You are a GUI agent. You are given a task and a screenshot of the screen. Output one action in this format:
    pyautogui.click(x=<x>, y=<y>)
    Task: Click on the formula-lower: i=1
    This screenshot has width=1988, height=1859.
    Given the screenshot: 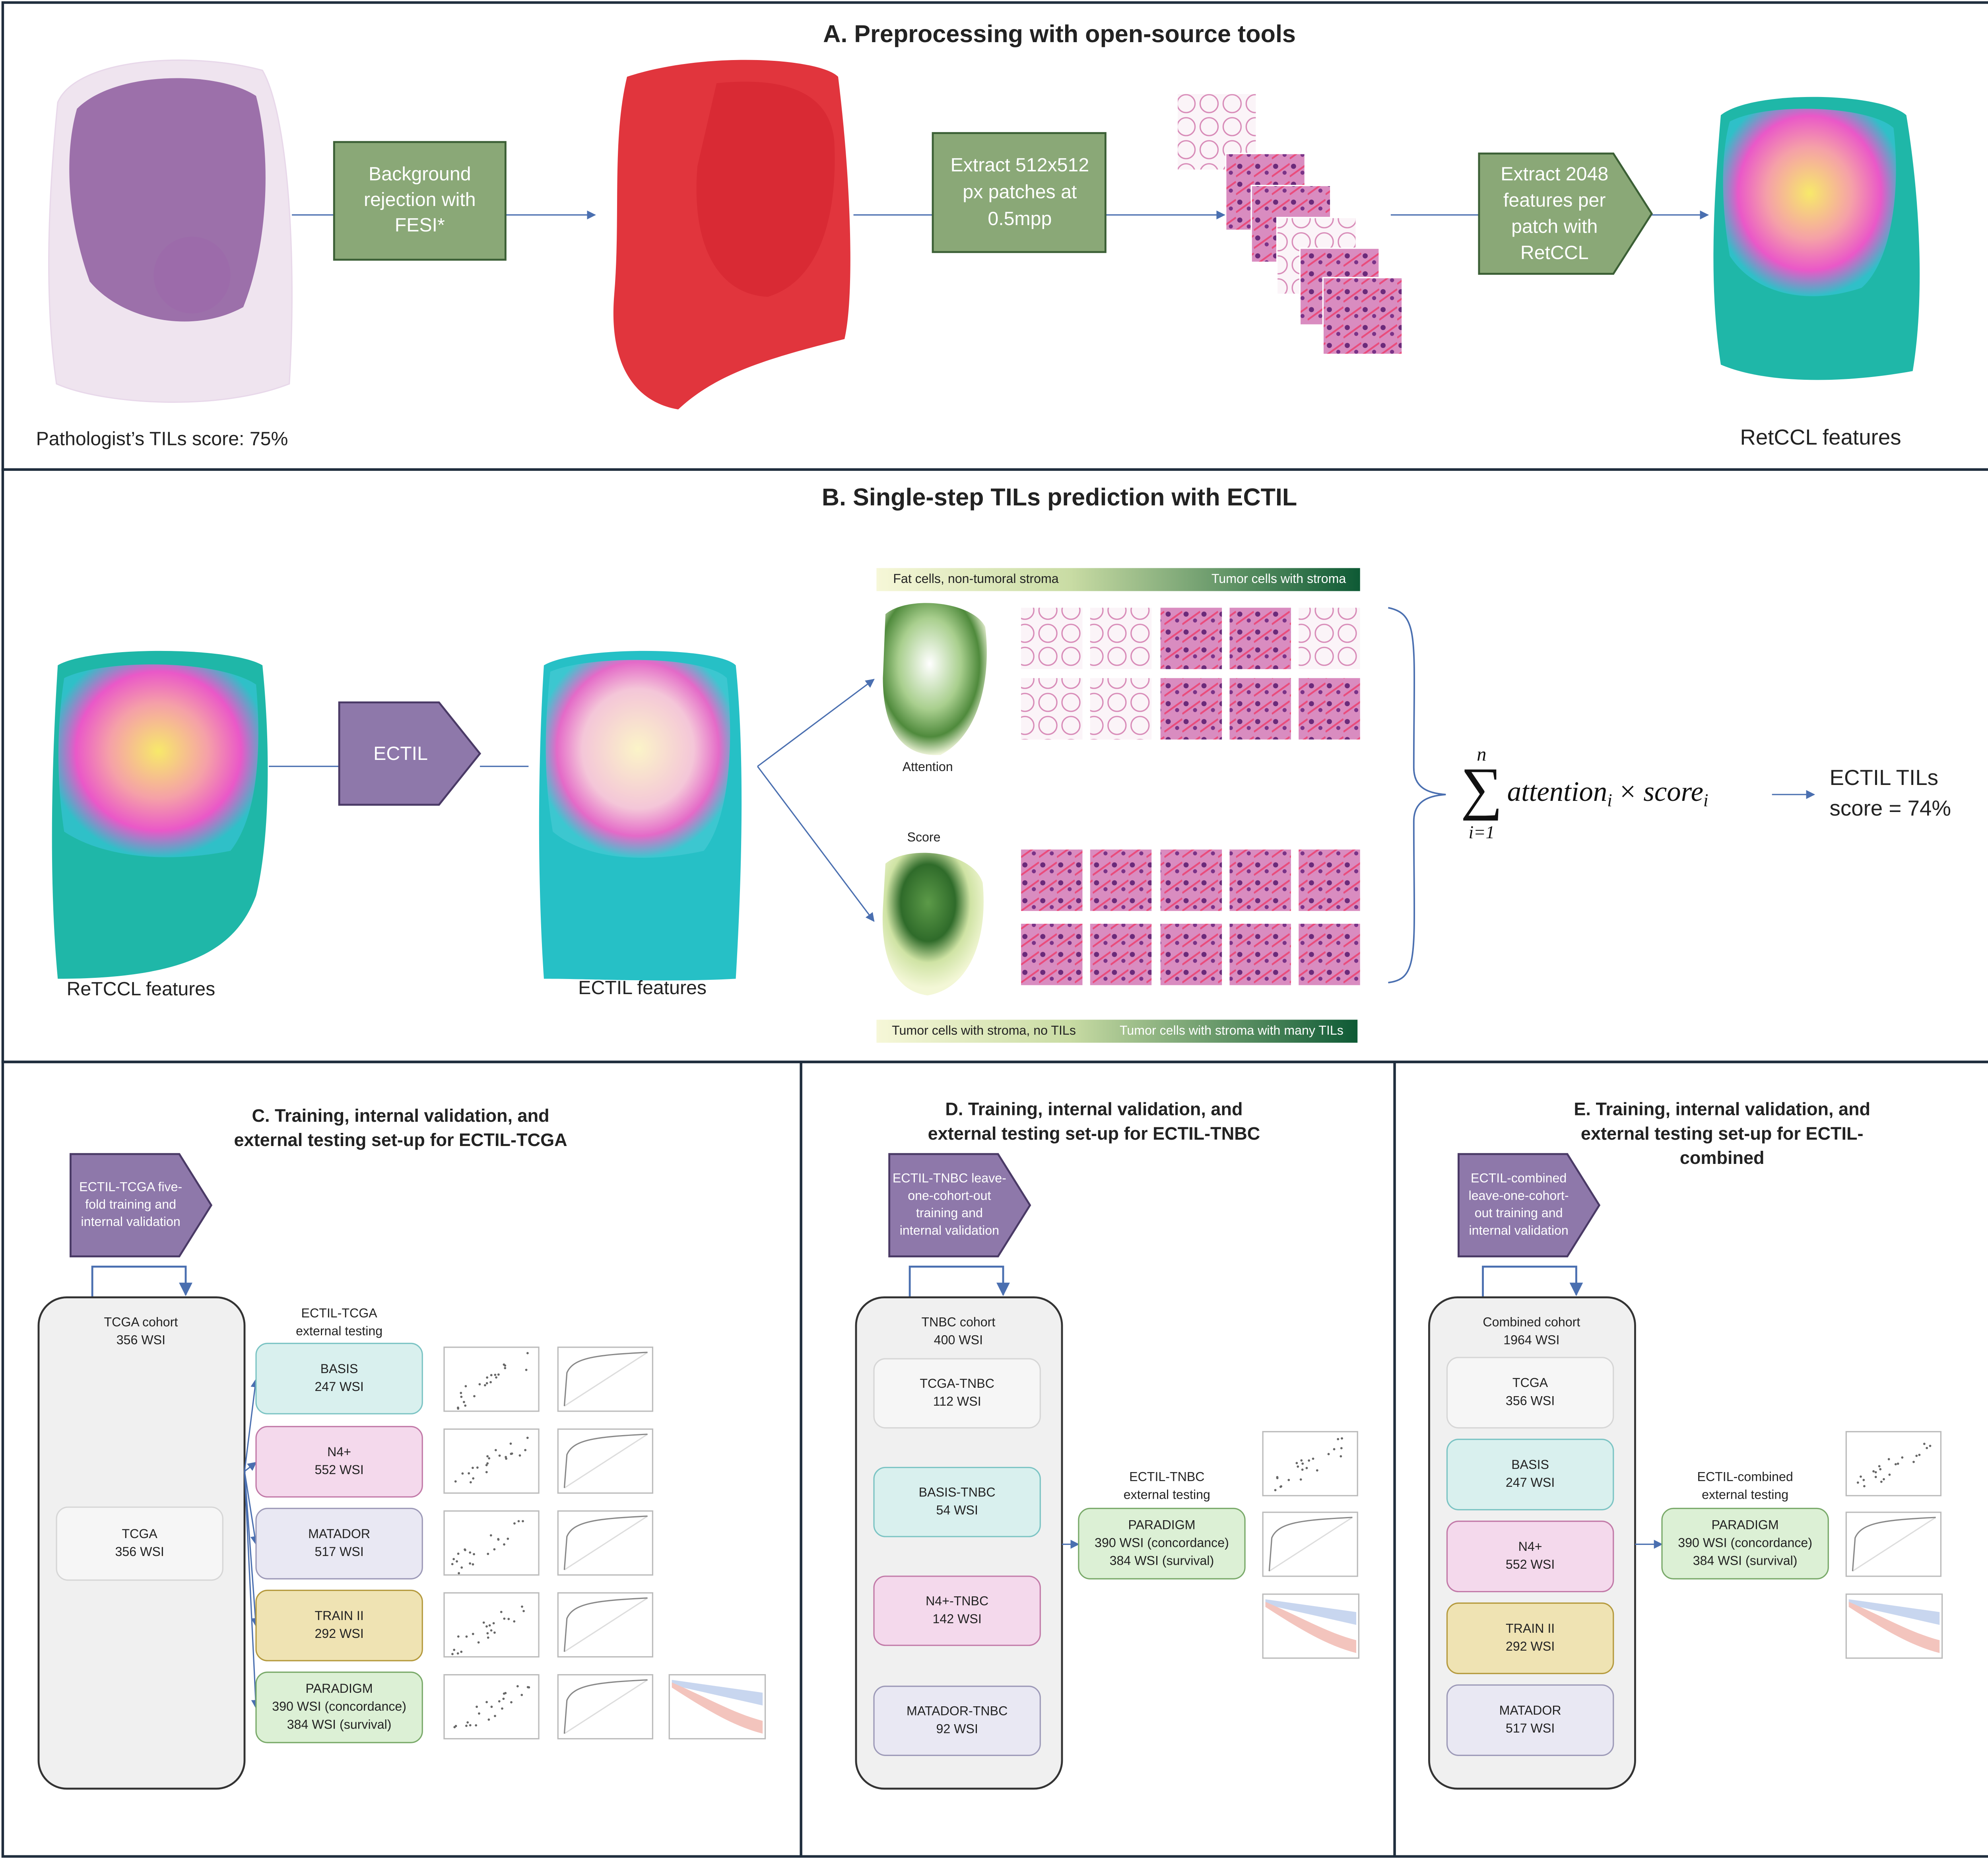 What is the action you would take?
    pyautogui.click(x=1482, y=832)
    